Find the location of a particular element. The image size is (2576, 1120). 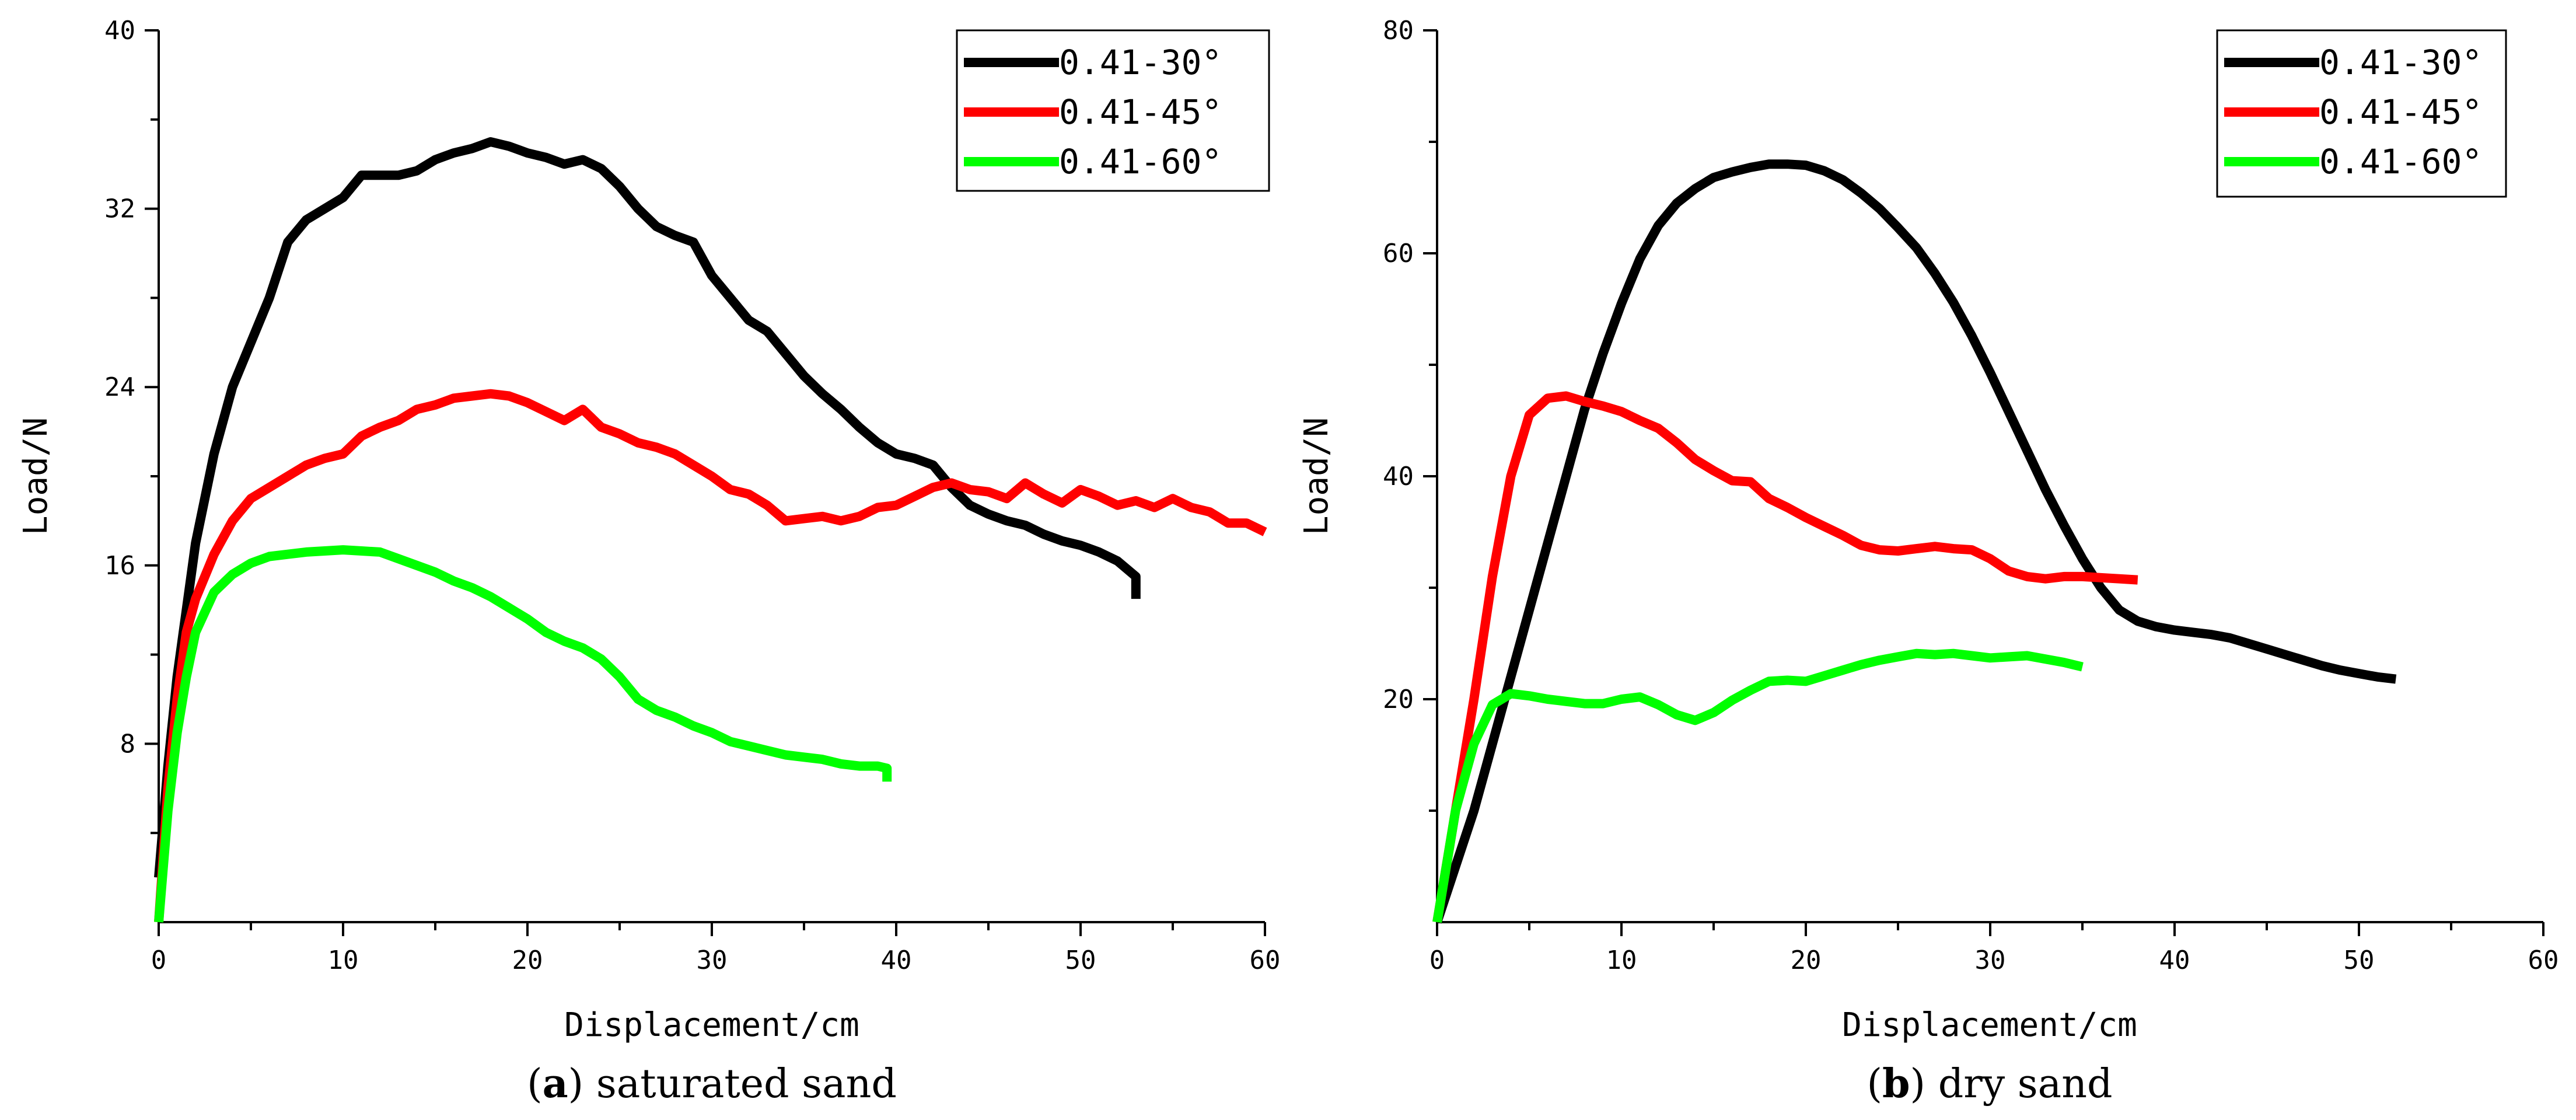

caption-letter: b is located at coordinates (1896, 1083).